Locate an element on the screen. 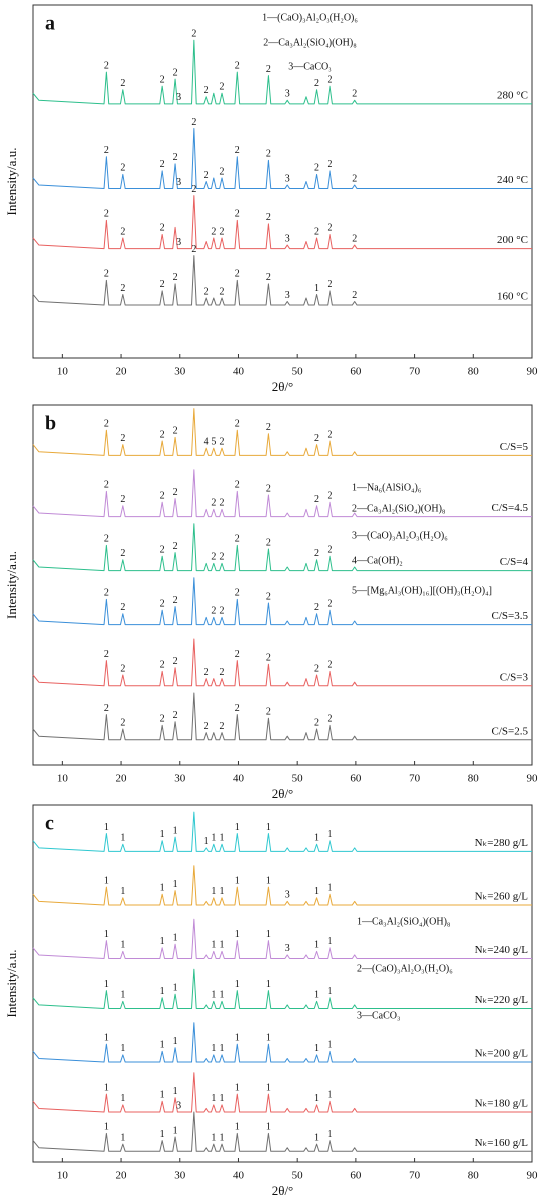 This screenshot has width=550, height=1202. phase-key: 1—(CaO)₃Al₂O₃(H₂O)₆ is located at coordinates (310, 17).